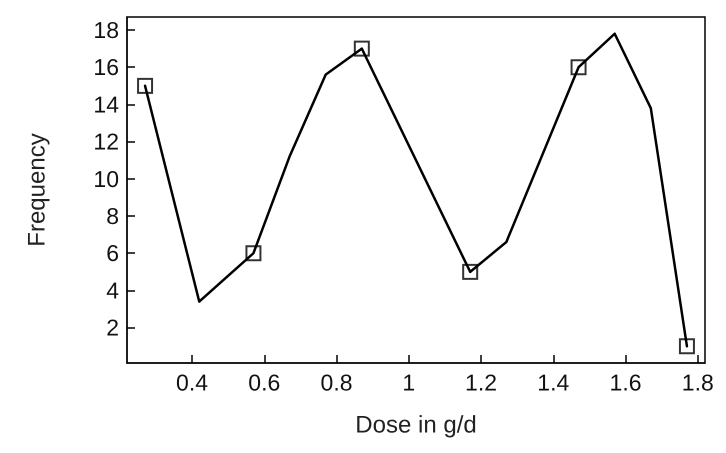 The height and width of the screenshot is (453, 726). What do you see at coordinates (106, 30) in the screenshot?
I see `y-tick-label: 18` at bounding box center [106, 30].